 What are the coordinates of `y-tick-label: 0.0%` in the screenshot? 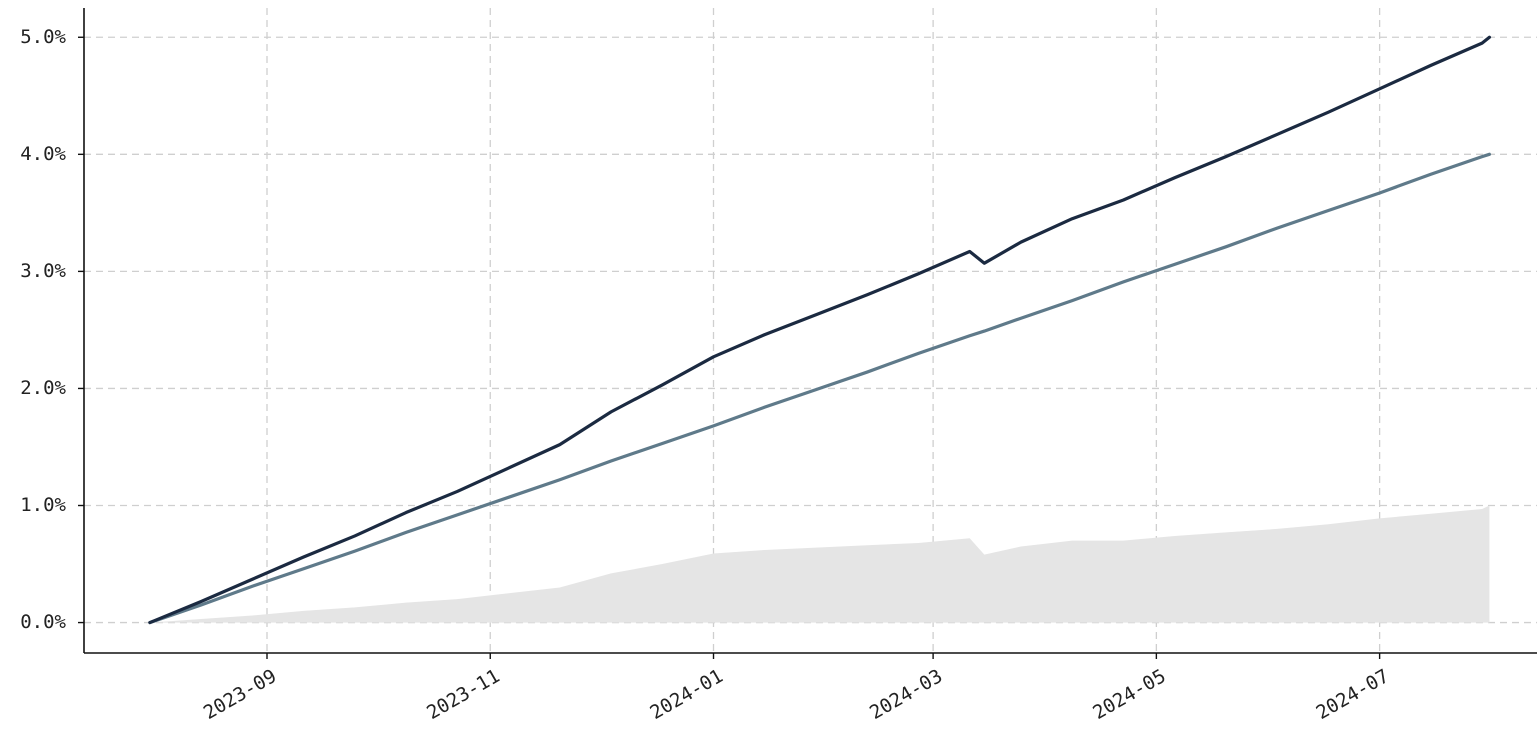 It's located at (43, 622).